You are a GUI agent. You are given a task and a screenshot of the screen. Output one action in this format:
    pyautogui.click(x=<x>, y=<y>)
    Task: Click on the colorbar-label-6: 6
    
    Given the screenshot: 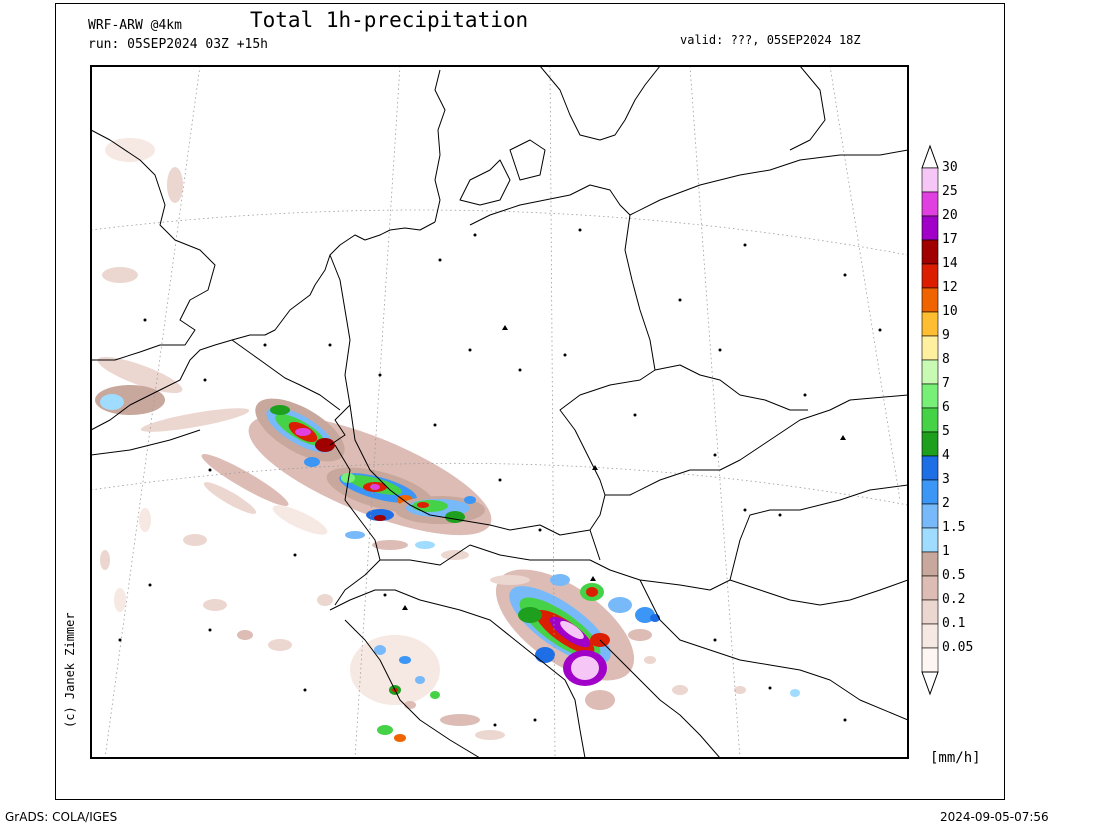 What is the action you would take?
    pyautogui.click(x=946, y=407)
    